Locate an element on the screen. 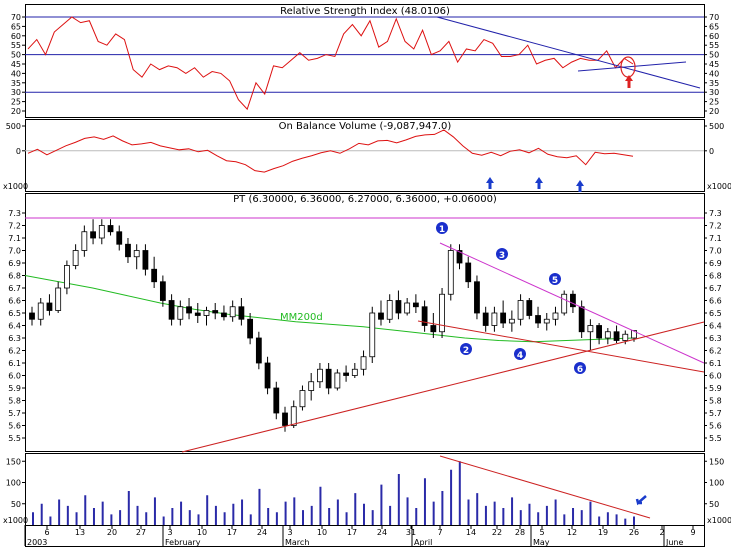  svg-text: 6 is located at coordinates (580, 370).